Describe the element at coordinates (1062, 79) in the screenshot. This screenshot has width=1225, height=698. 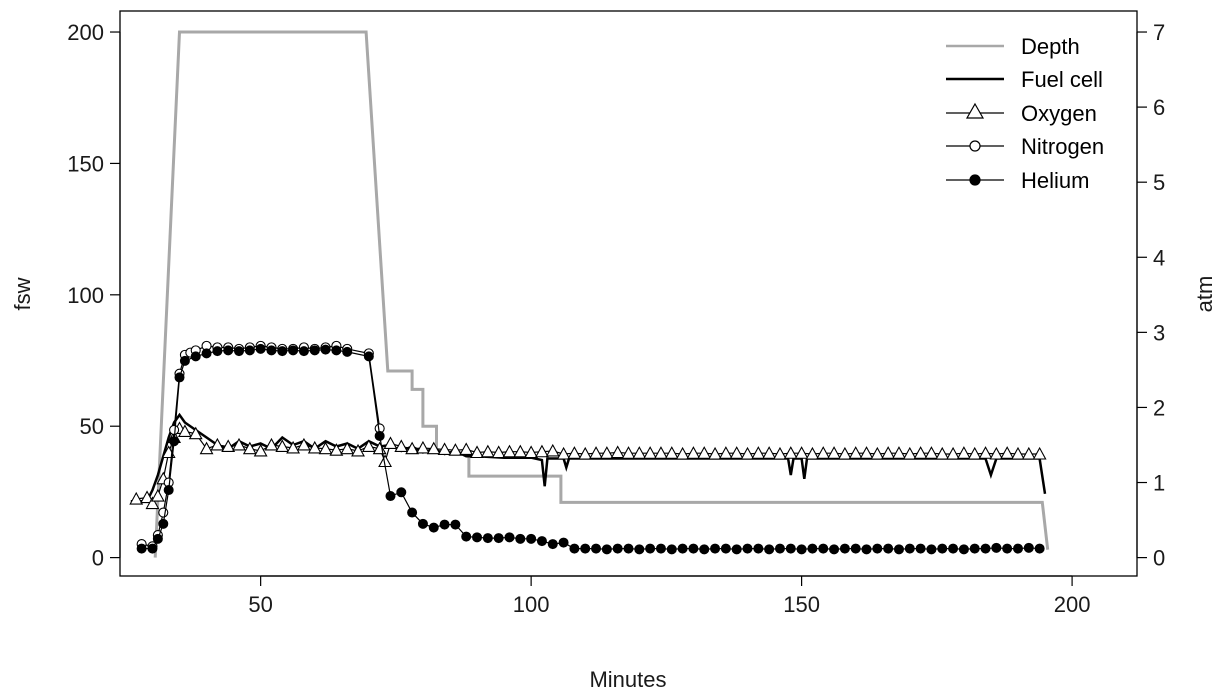
I see `legend-label-fuel-cell: Fuel cell` at that location.